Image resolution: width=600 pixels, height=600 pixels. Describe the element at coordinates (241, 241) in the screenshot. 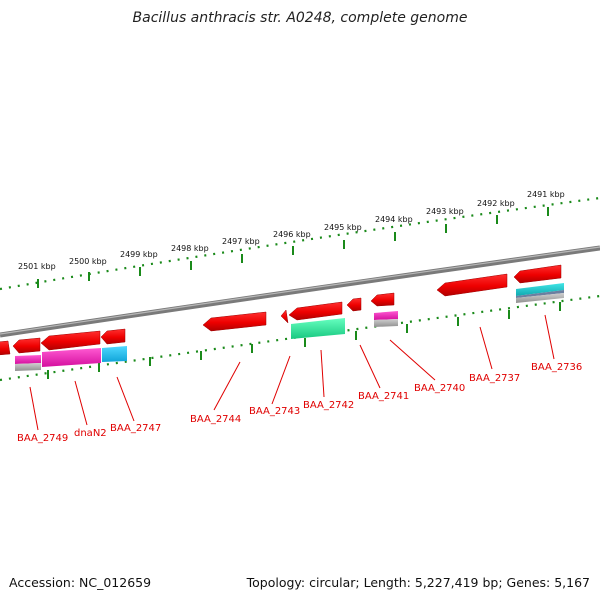

I see `scale-label-2497: 2497 kbp` at that location.